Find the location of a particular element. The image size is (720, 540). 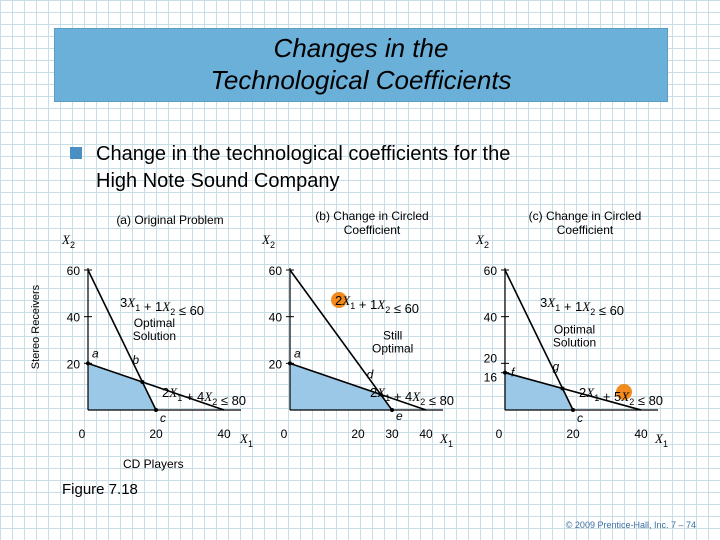

y-tick-label: 16 is located at coordinates (491, 378).